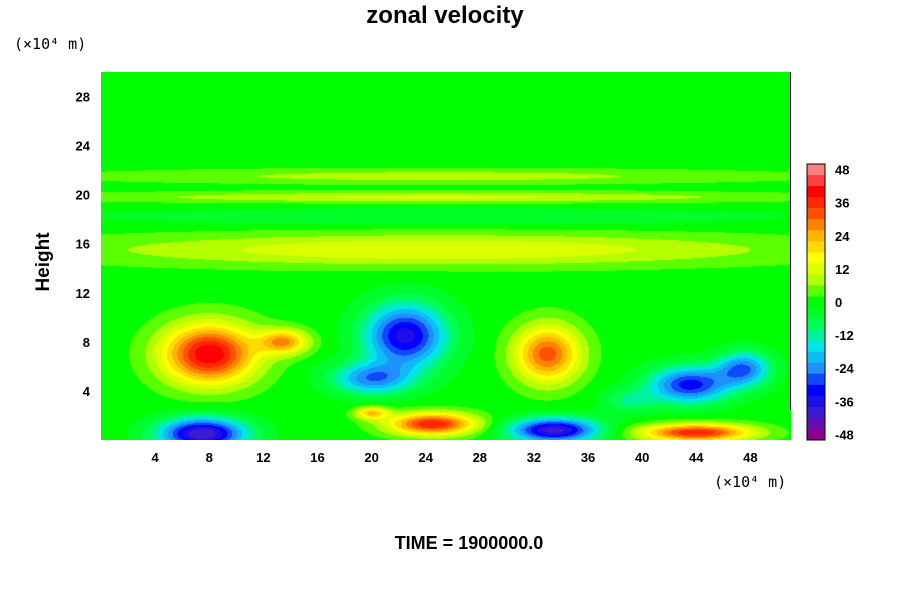 The height and width of the screenshot is (600, 900). Describe the element at coordinates (696, 457) in the screenshot. I see `x-tick-label: 44` at that location.